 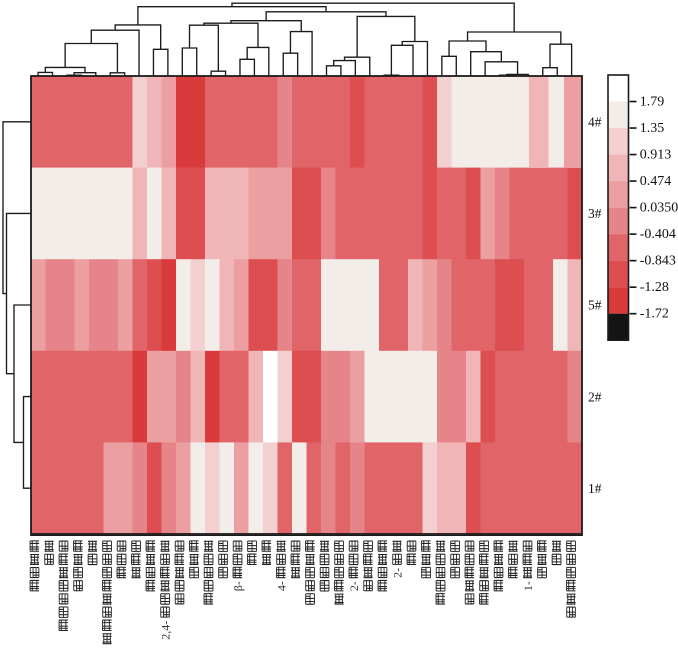 What do you see at coordinates (595, 305) in the screenshot?
I see `svg-text: 5#` at bounding box center [595, 305].